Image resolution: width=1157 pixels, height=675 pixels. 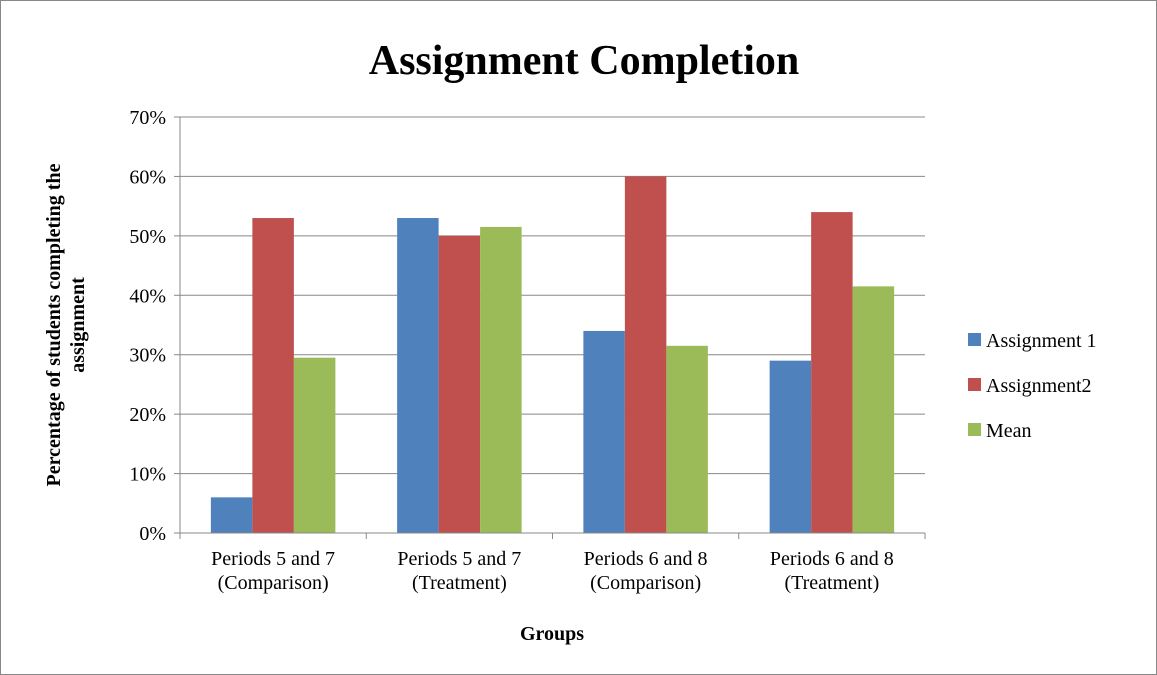 What do you see at coordinates (646, 571) in the screenshot?
I see `x-tick-label: Periods 6 and 8 (Comparison)` at bounding box center [646, 571].